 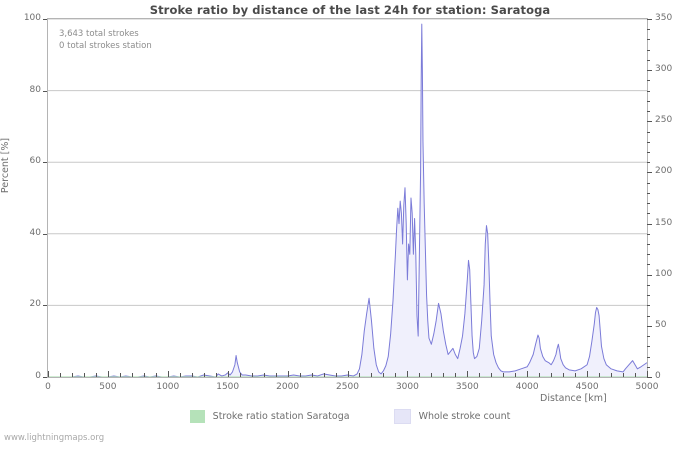 What do you see at coordinates (54, 438) in the screenshot?
I see `watermark: www.lightningmaps.org` at bounding box center [54, 438].